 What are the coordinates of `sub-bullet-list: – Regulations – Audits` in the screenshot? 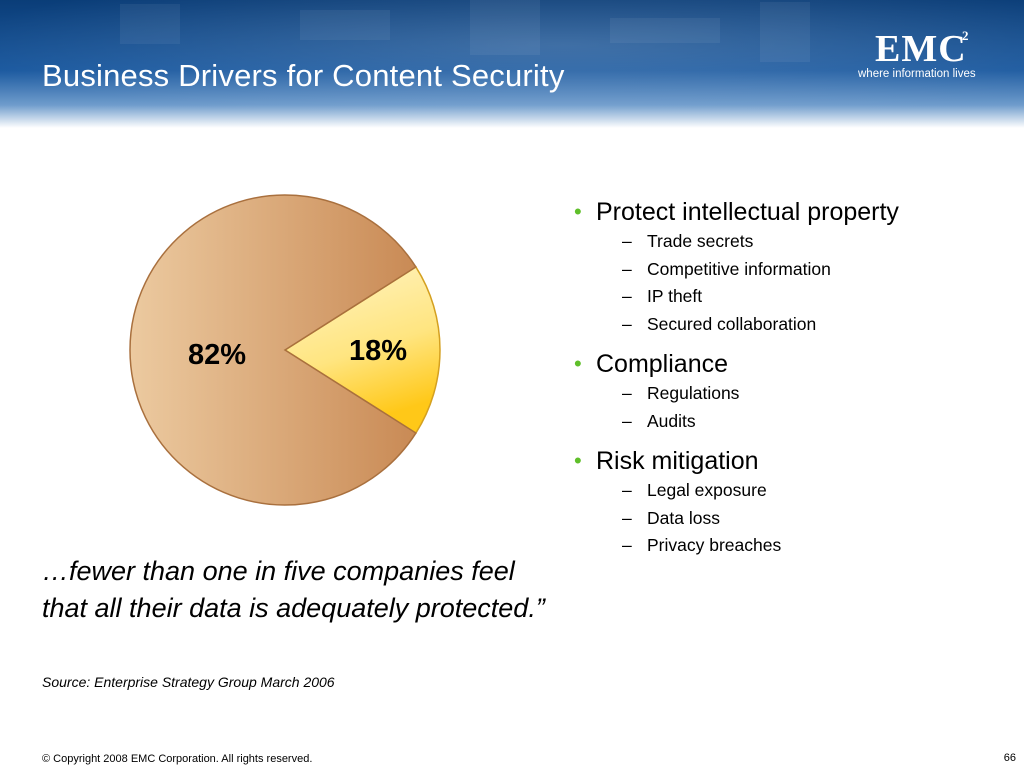 It's located at (803, 407).